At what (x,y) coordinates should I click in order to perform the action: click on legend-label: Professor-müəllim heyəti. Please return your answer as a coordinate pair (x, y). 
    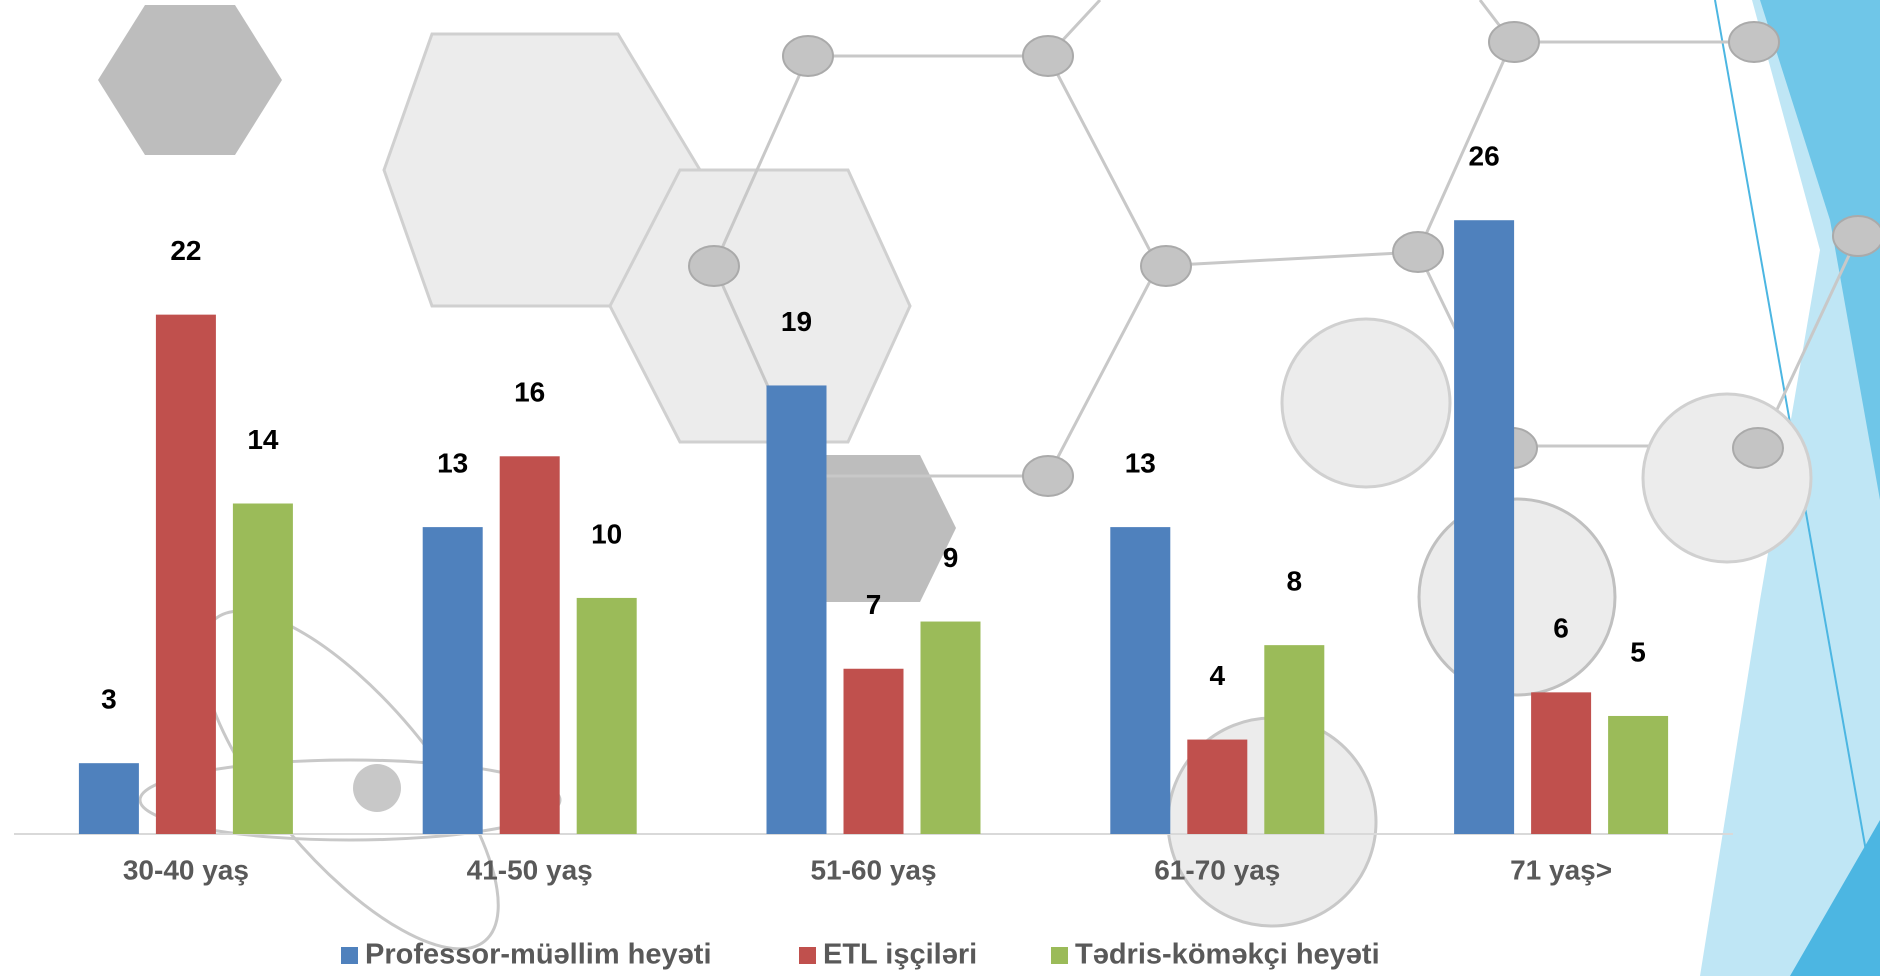
    Looking at the image, I should click on (538, 955).